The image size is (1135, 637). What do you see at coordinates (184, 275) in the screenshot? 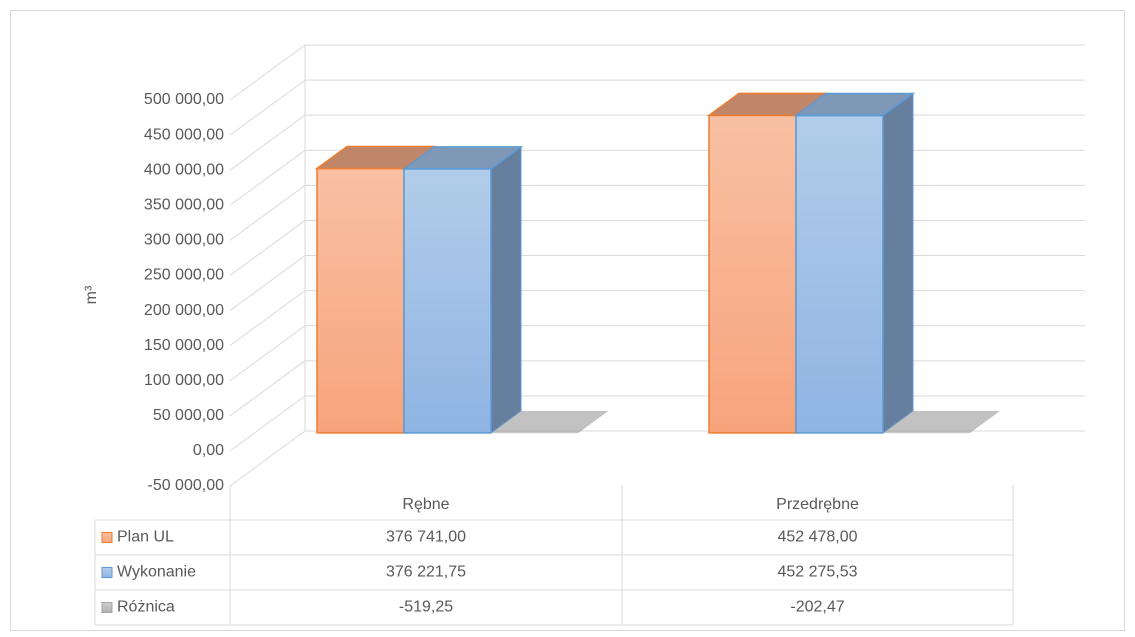
I see `y-tick-label: 250 000,00` at bounding box center [184, 275].